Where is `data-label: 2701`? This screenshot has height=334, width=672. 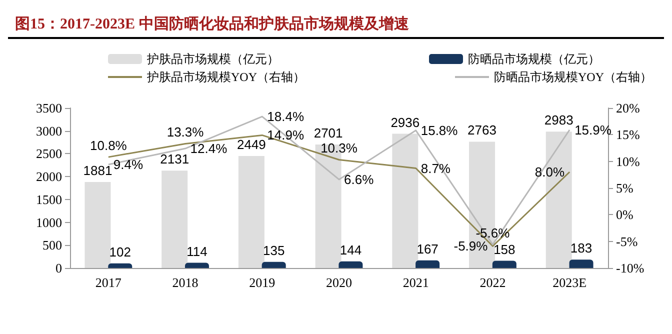
data-label: 2701 is located at coordinates (328, 133).